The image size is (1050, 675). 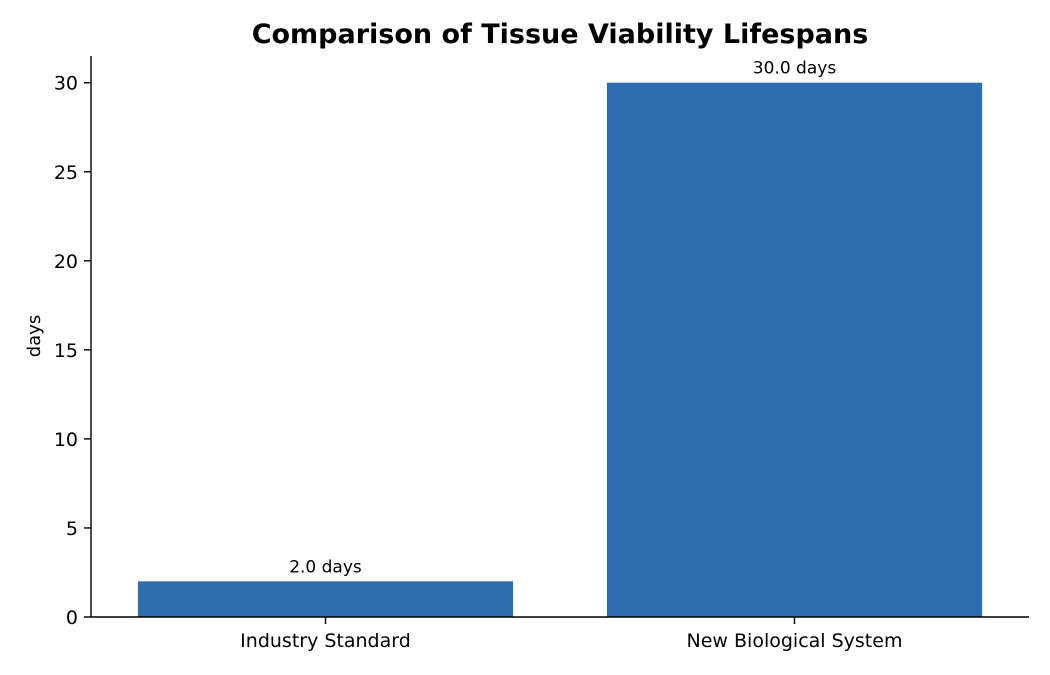 I want to click on y-tick-label: 10, so click(x=66, y=440).